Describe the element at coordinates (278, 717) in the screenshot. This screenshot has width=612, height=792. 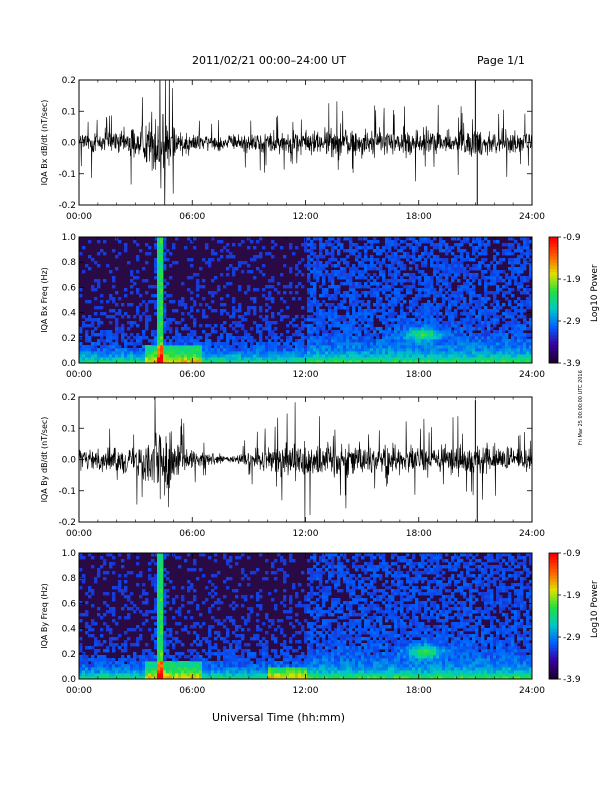
I see `x-axis-title: Universal Time (hh:mm)` at that location.